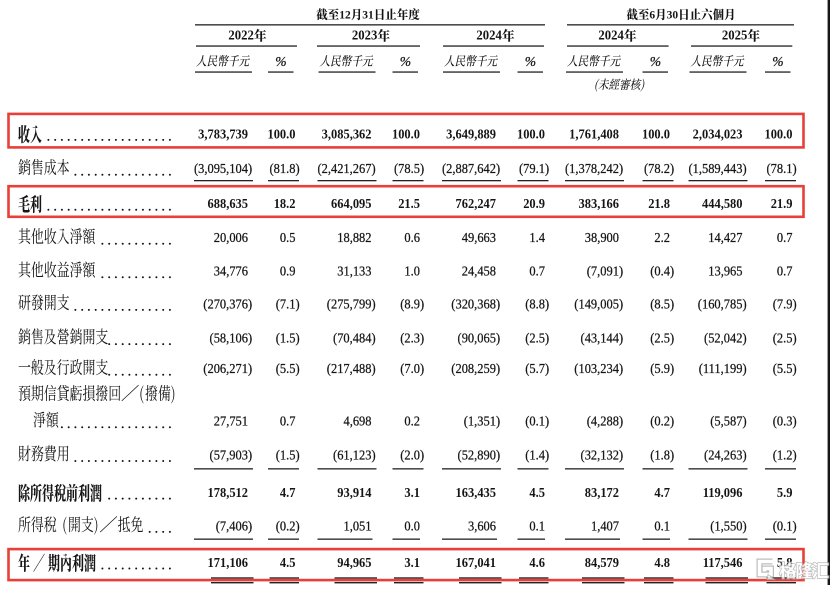 This screenshot has width=830, height=590. What do you see at coordinates (227, 304) in the screenshot?
I see `svg-text: (270,376)` at bounding box center [227, 304].